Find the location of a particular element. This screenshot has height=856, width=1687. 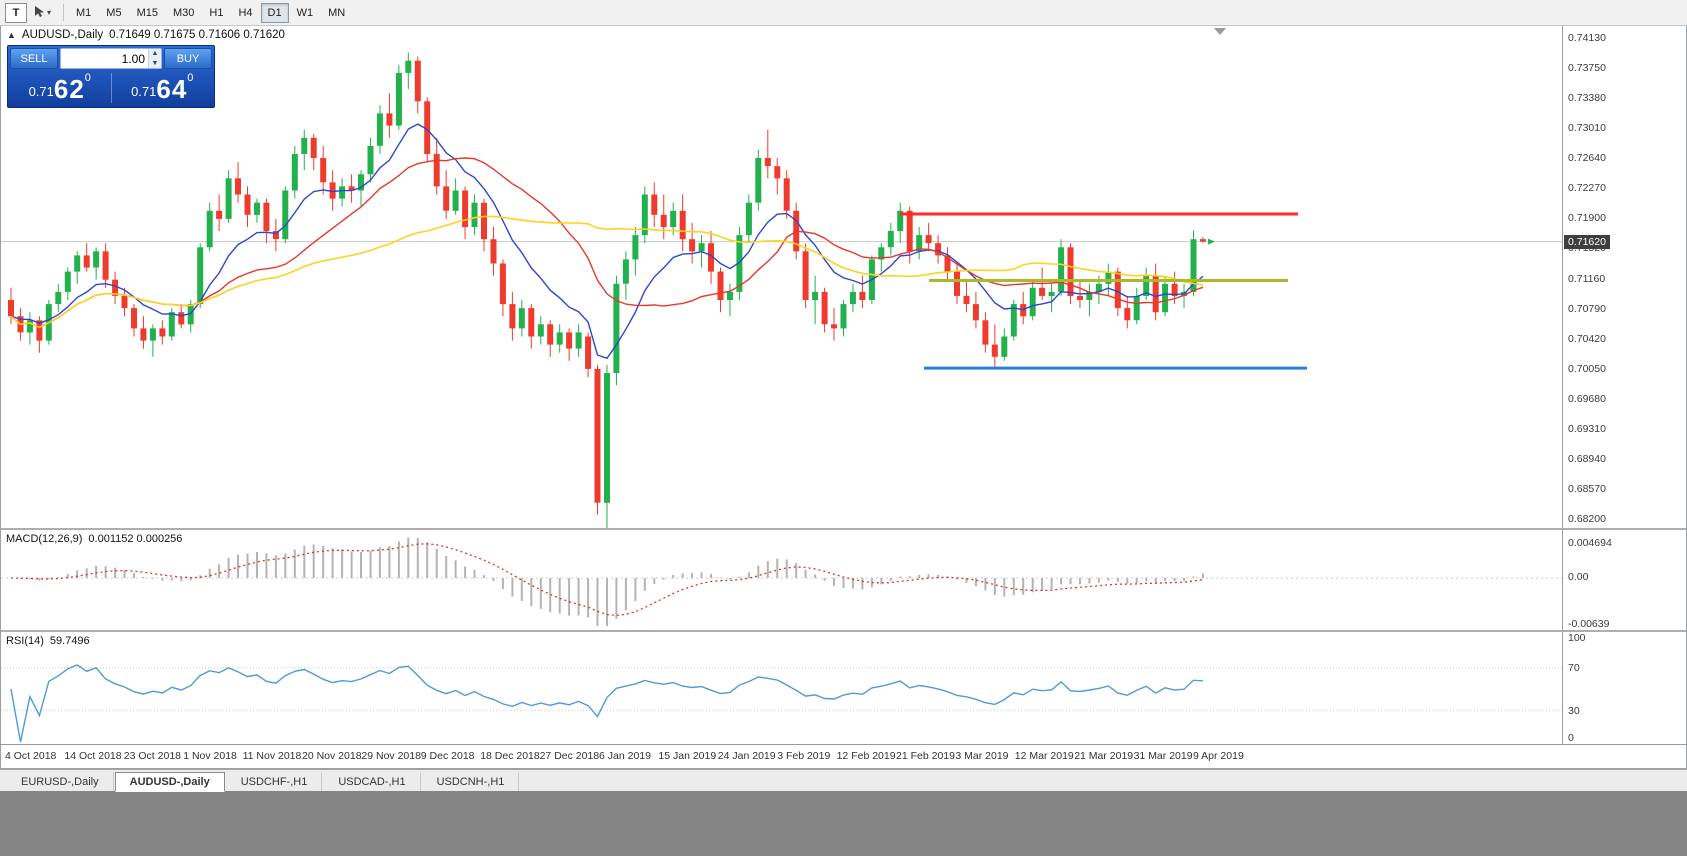

price-scale-label: 0.72270 is located at coordinates (1587, 188).